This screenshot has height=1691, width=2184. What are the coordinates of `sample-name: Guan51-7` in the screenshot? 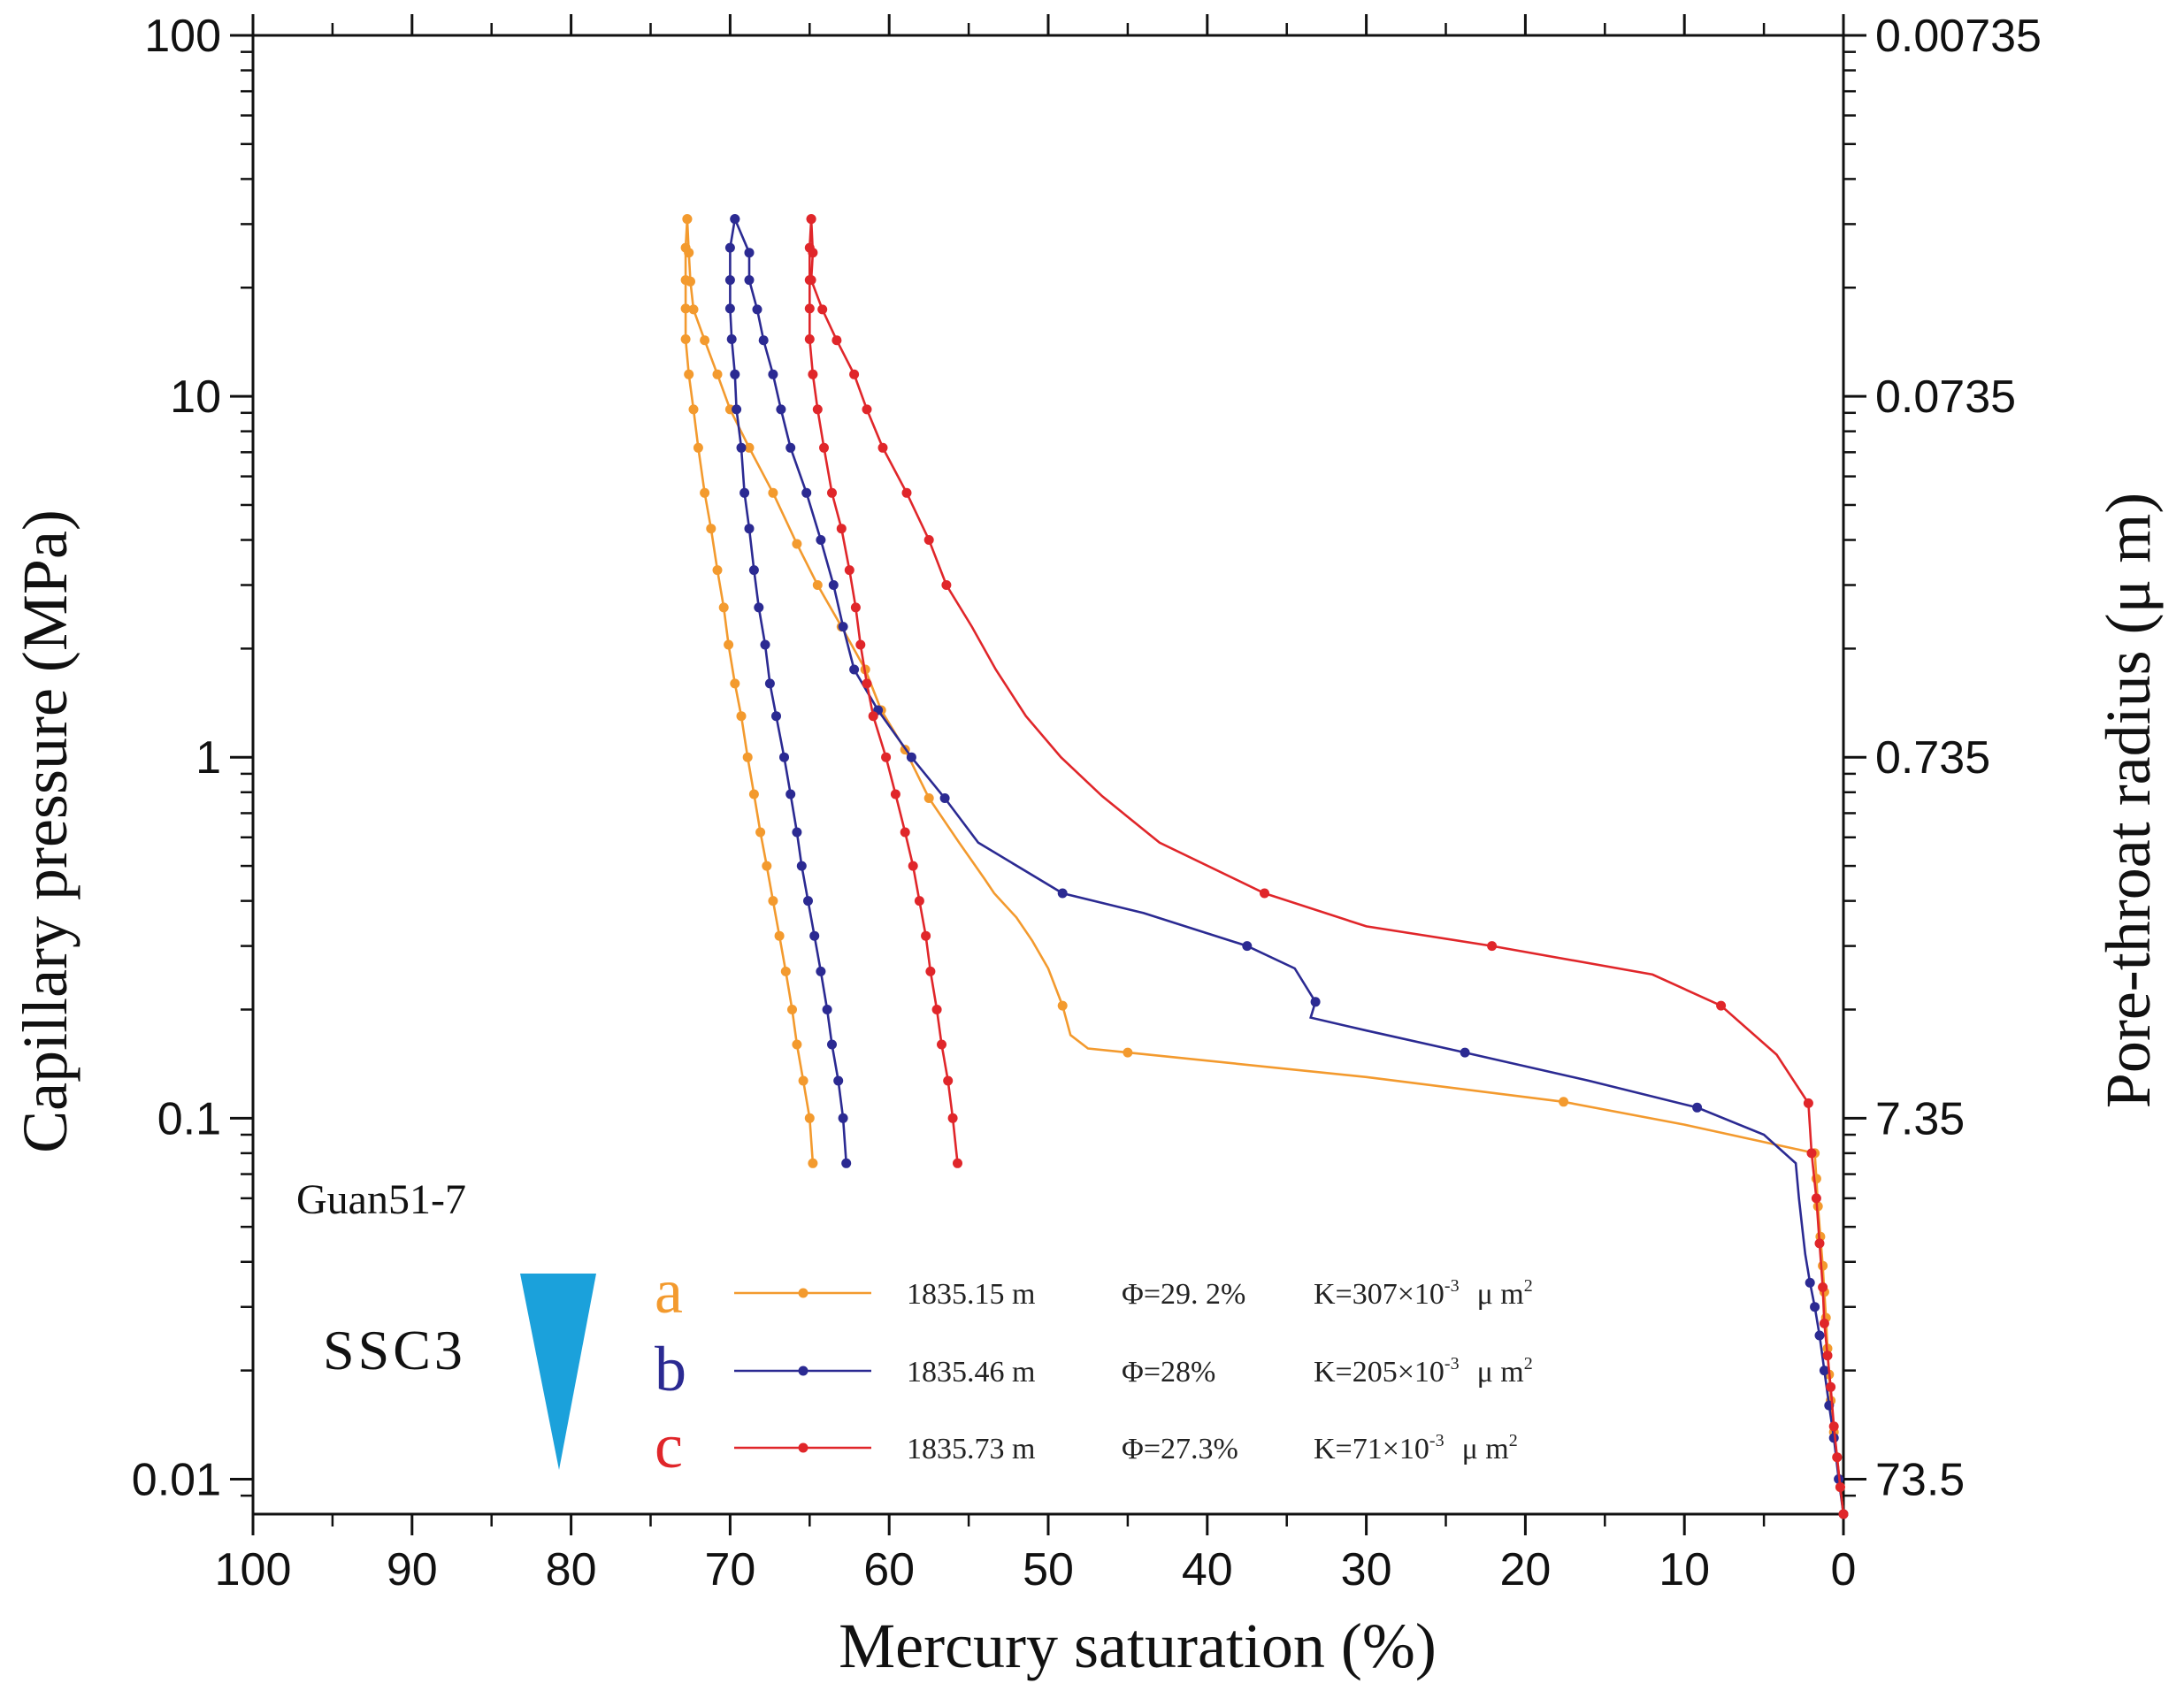 It's located at (381, 1199).